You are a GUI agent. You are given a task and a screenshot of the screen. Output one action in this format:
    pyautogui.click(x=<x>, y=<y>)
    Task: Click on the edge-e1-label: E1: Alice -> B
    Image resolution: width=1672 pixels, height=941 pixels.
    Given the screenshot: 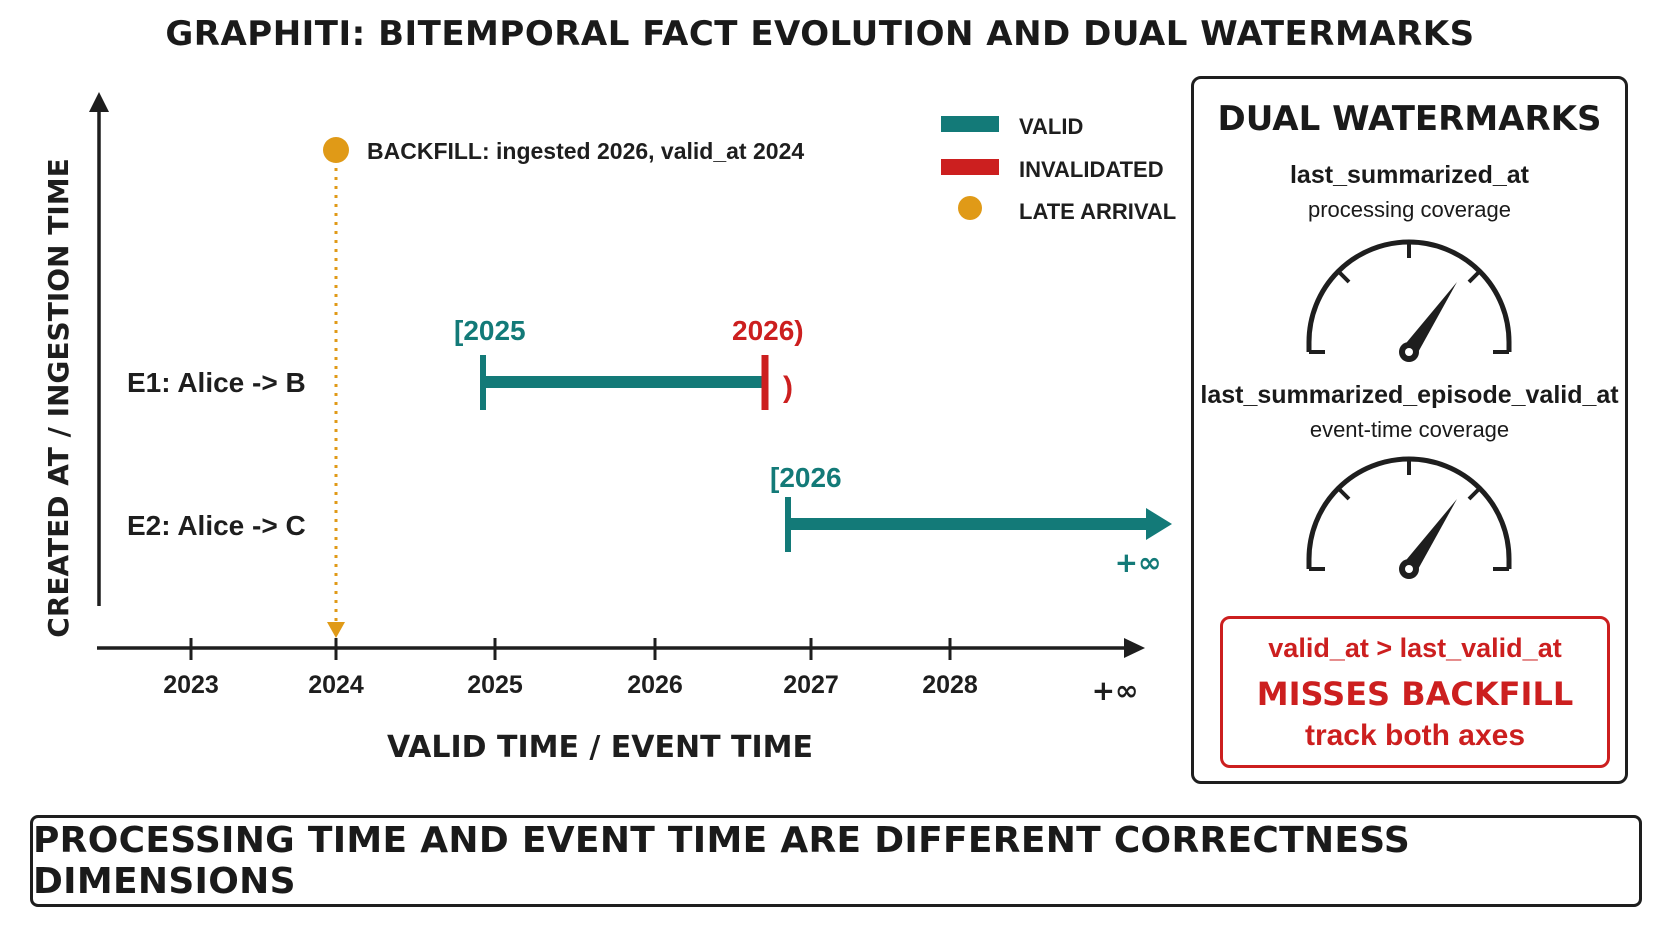 What is the action you would take?
    pyautogui.click(x=216, y=382)
    